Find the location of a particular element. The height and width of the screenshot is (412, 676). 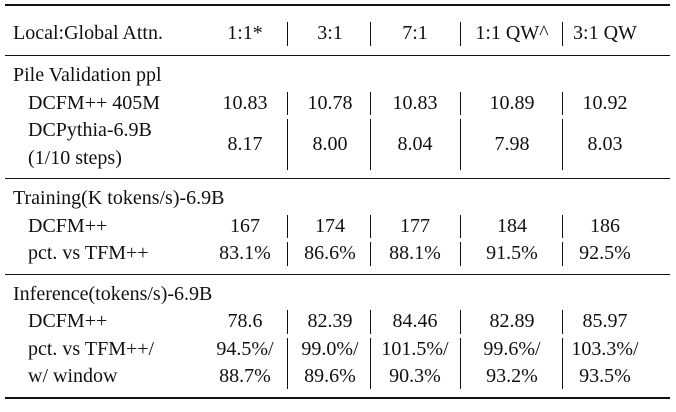

cell-value: 88.1% is located at coordinates (415, 253).